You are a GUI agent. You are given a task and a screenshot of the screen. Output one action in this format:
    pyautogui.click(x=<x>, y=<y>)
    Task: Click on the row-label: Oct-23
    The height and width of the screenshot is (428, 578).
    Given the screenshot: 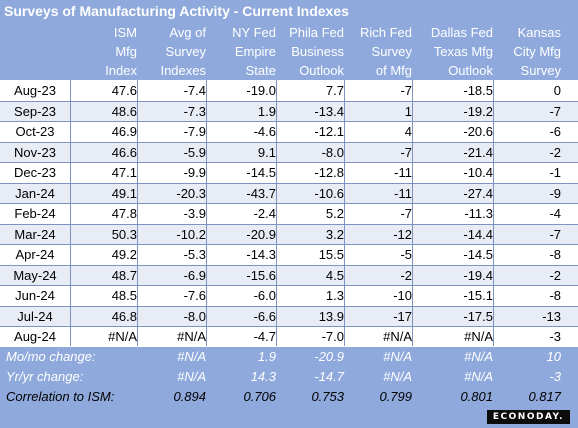 What is the action you would take?
    pyautogui.click(x=35, y=131)
    